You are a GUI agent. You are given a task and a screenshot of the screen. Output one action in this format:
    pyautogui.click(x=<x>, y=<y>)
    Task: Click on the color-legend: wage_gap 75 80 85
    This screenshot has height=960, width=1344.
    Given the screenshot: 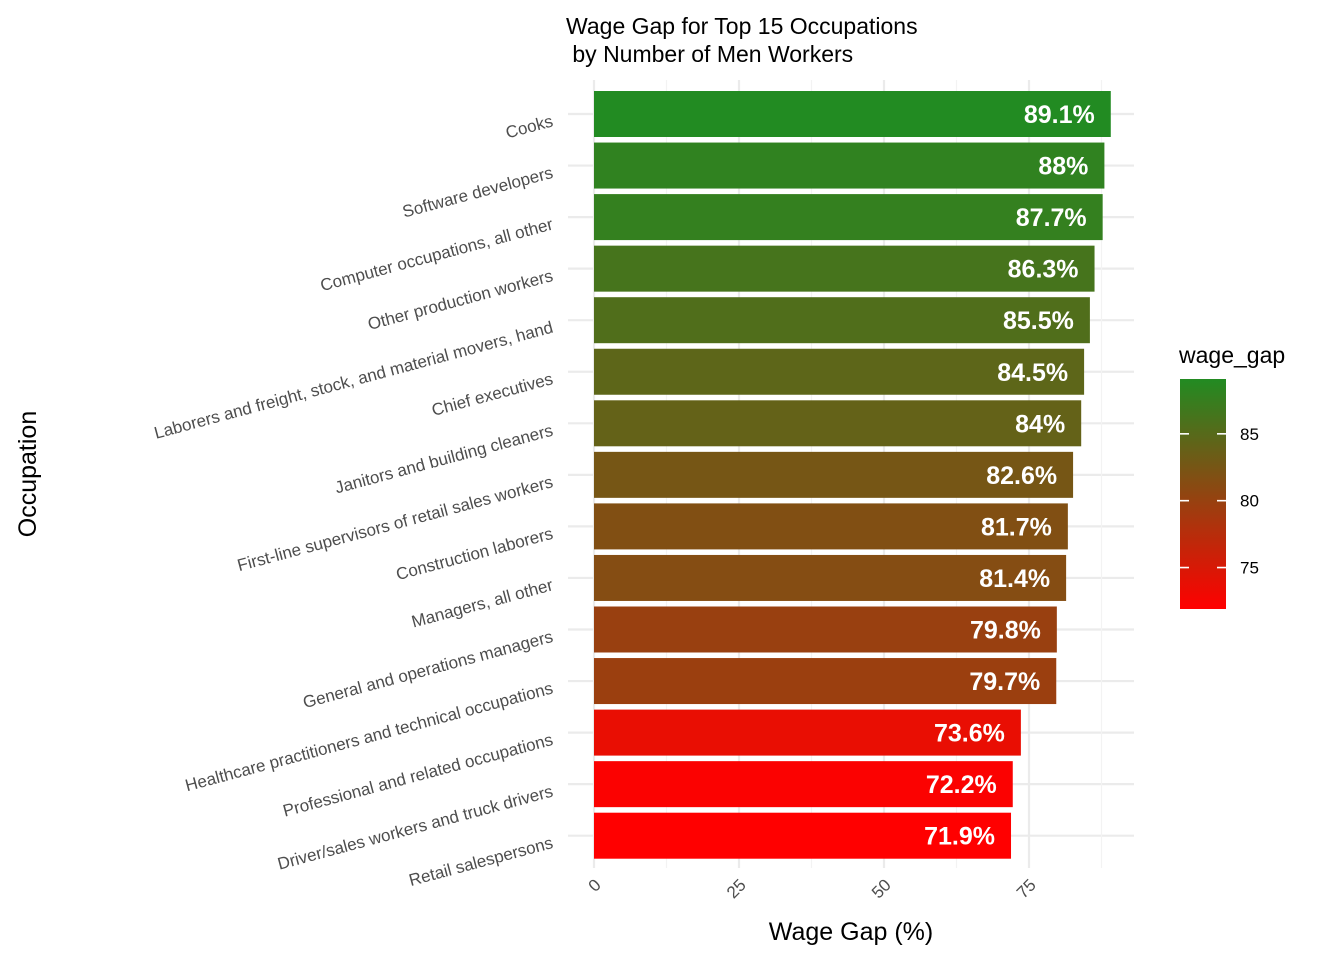 What is the action you would take?
    pyautogui.click(x=1231, y=475)
    